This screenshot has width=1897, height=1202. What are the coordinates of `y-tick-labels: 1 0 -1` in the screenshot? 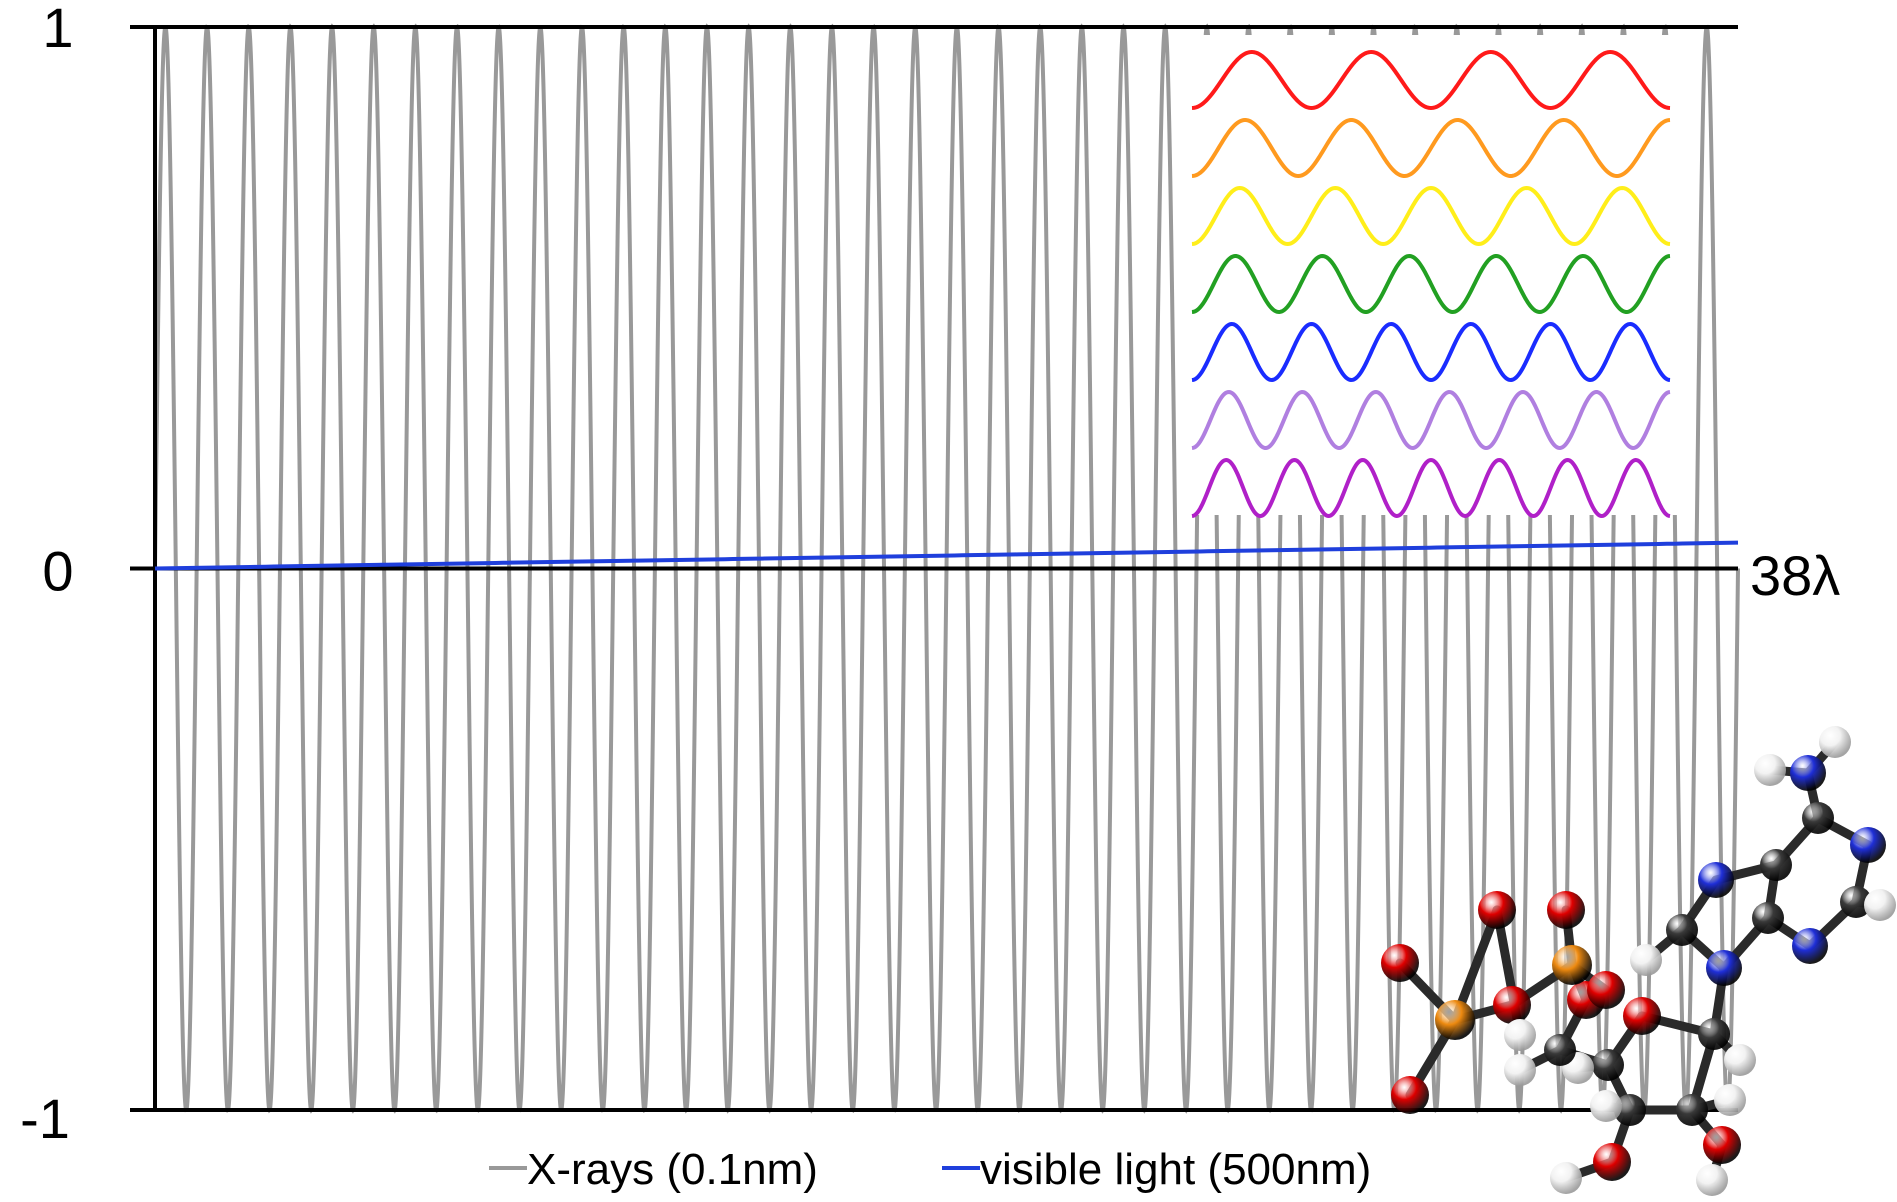 It's located at (46, 575).